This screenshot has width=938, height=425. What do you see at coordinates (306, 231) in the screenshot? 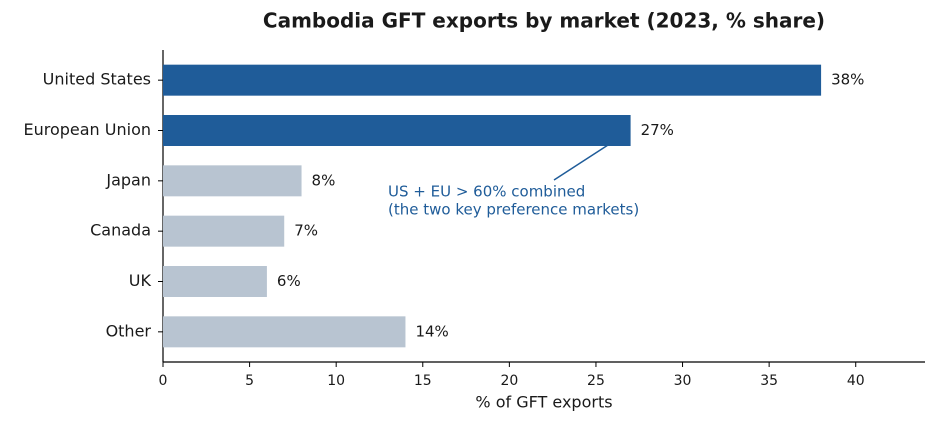
I see `value-label: 7%` at bounding box center [306, 231].